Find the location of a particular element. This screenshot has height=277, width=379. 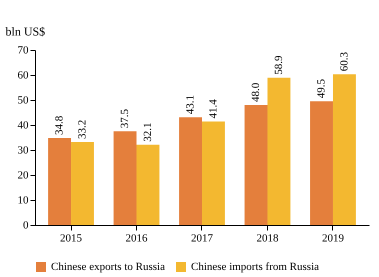

y-tick-label: 10 is located at coordinates (23, 200).